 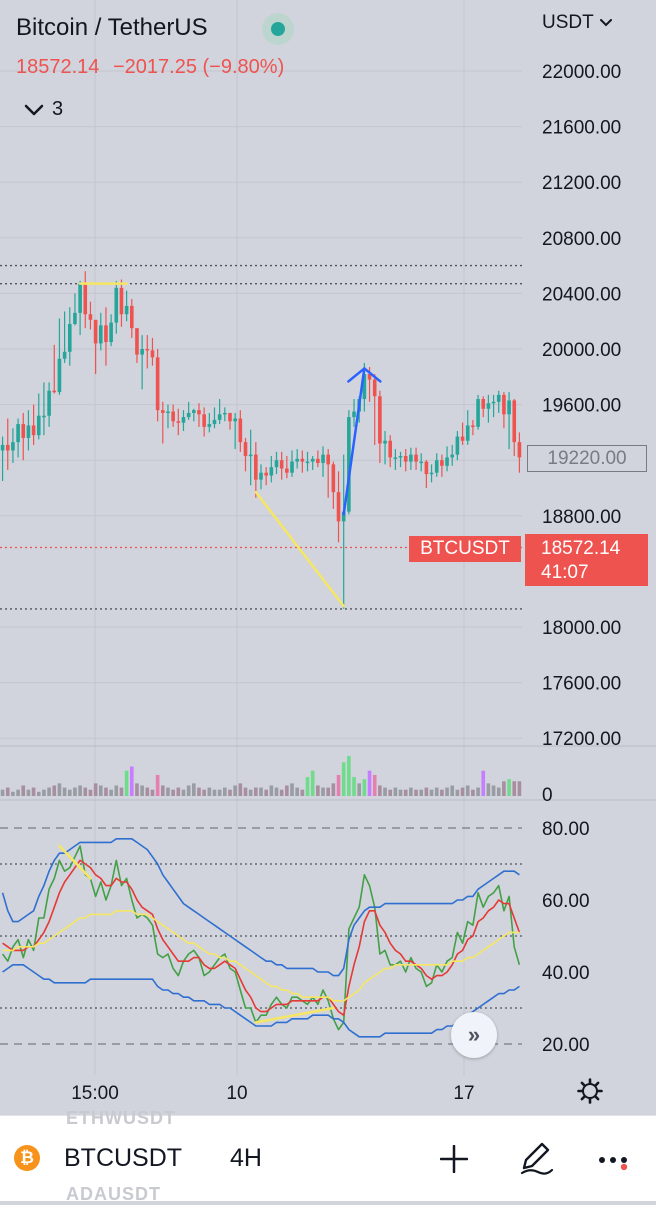 What do you see at coordinates (43, 109) in the screenshot?
I see `indicators-toggle: 3` at bounding box center [43, 109].